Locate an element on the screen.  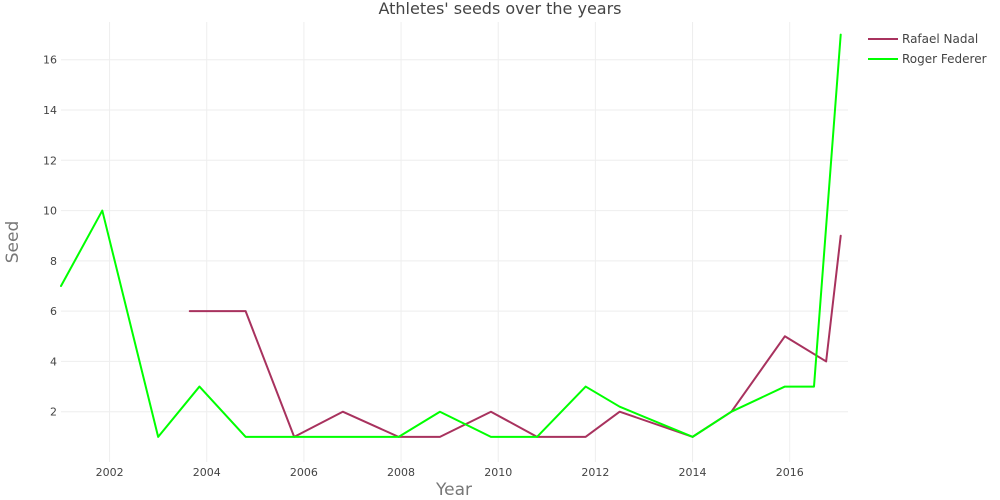
y-tick-label: 6 is located at coordinates (53, 311).